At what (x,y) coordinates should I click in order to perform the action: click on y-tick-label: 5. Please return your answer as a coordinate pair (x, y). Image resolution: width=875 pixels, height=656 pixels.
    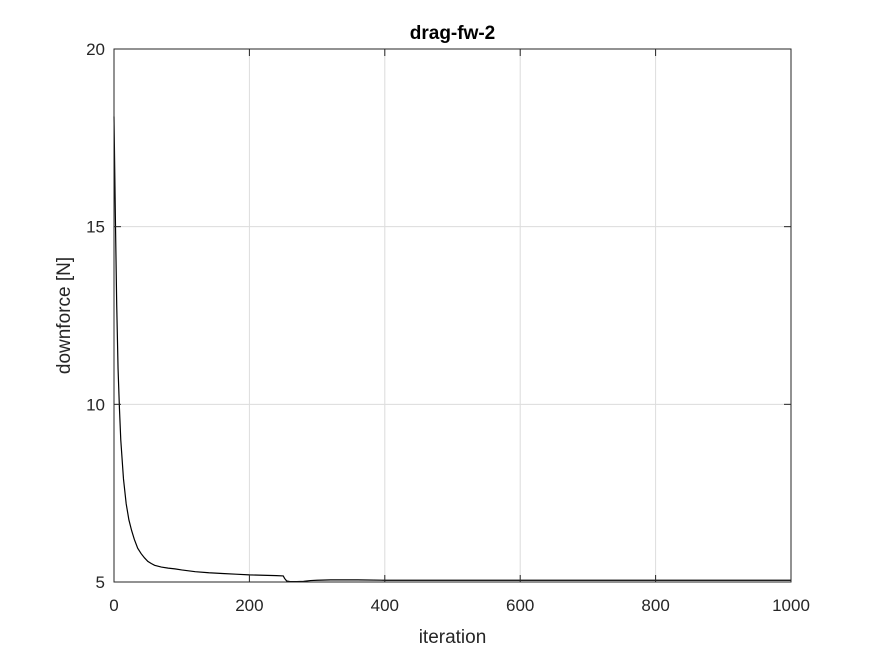
    Looking at the image, I should click on (100, 582).